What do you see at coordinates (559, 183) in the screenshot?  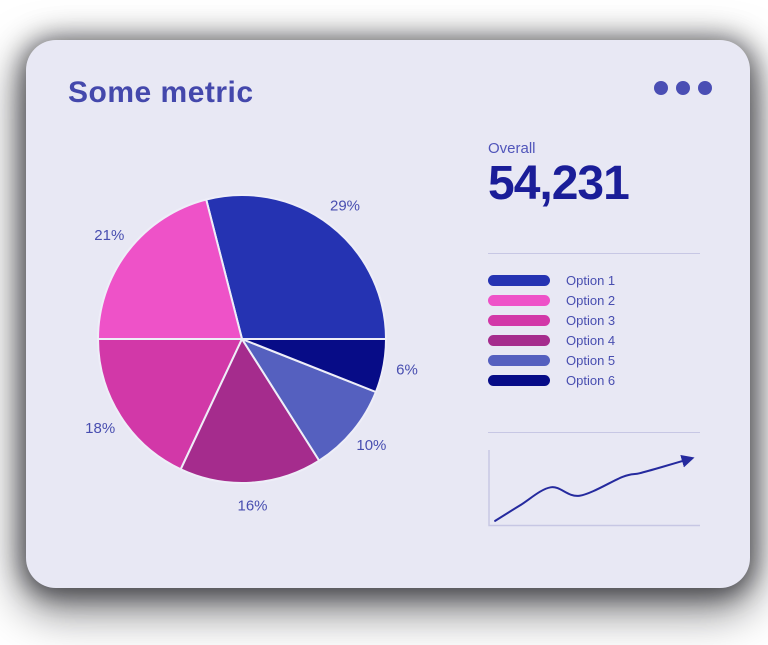 I see `overall-value: 54,231` at bounding box center [559, 183].